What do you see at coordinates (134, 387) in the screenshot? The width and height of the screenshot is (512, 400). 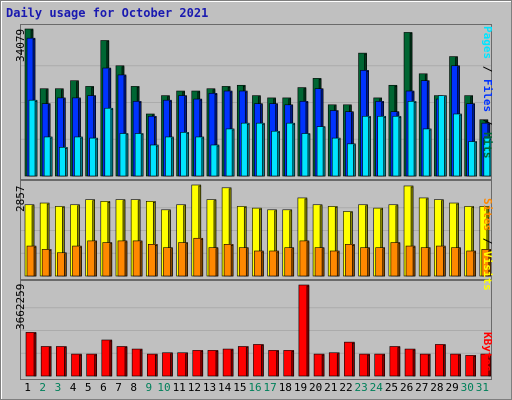 I see `day-label: 8` at bounding box center [134, 387].